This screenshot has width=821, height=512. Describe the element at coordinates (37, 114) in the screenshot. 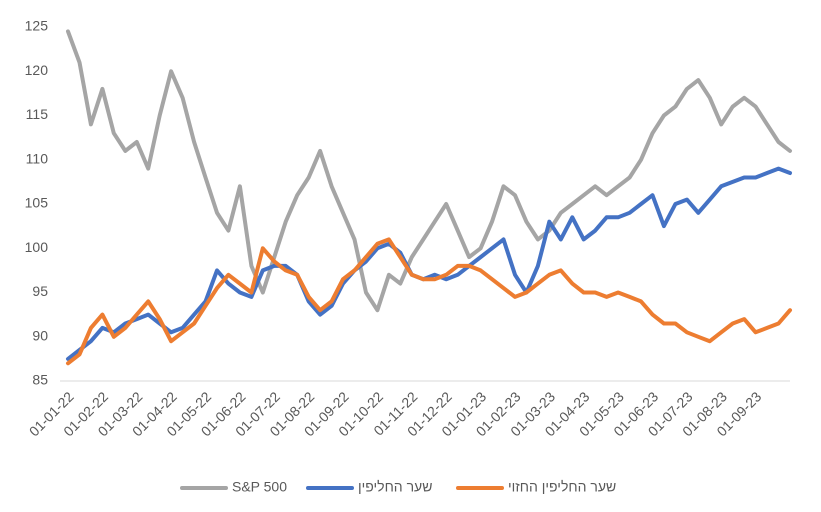

I see `y-tick-label: 115` at that location.